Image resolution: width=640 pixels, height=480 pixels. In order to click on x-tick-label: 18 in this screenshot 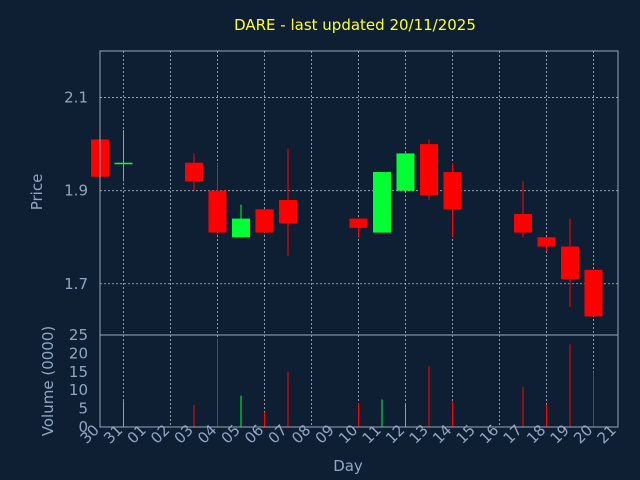, I will do `click(536, 434)`.